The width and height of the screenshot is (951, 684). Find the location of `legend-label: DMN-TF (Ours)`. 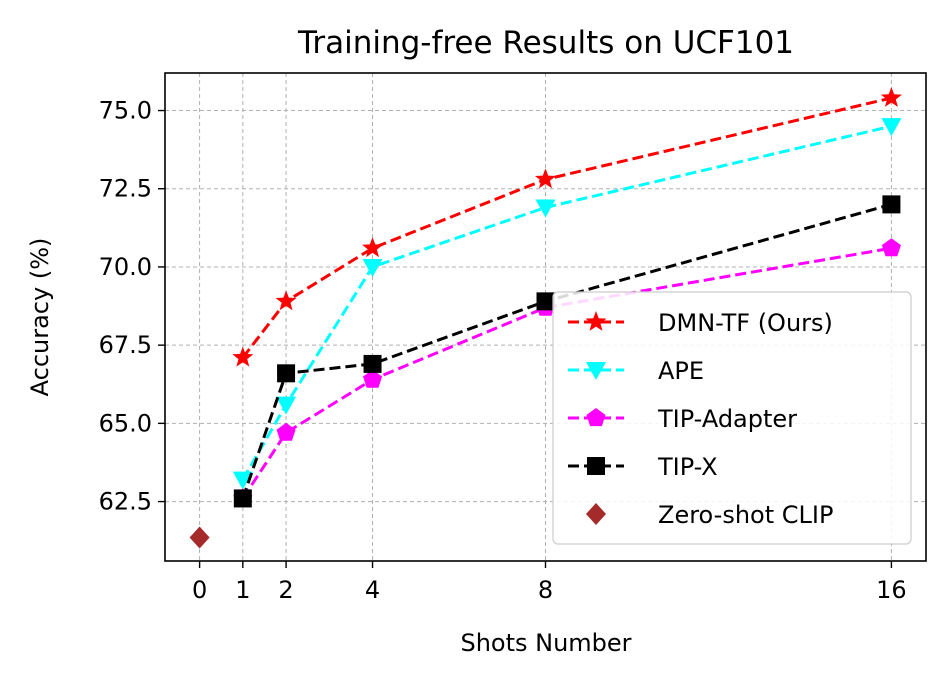

legend-label: DMN-TF (Ours) is located at coordinates (745, 323).